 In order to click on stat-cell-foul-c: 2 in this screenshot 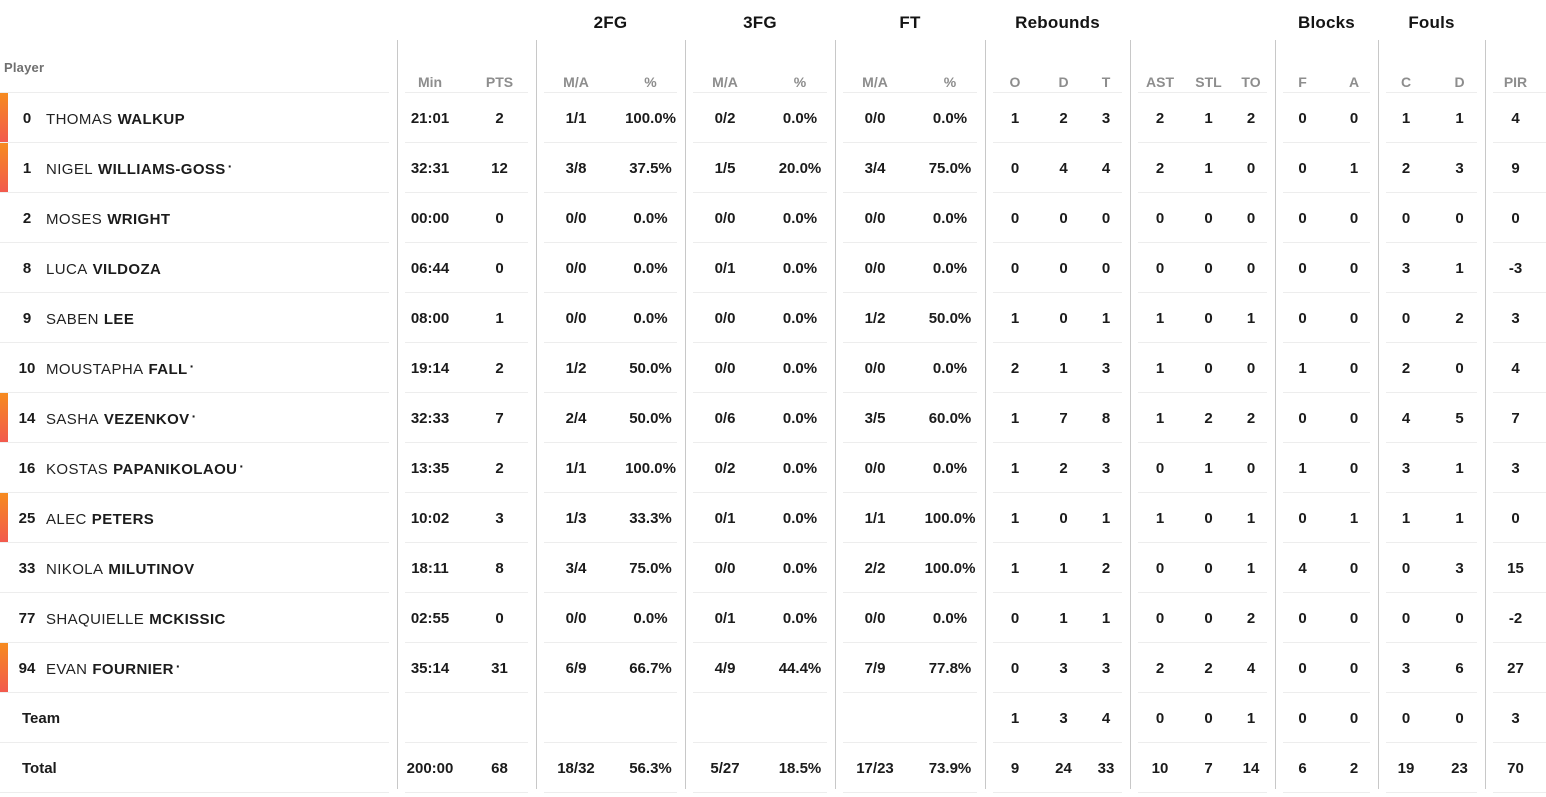, I will do `click(1406, 168)`.